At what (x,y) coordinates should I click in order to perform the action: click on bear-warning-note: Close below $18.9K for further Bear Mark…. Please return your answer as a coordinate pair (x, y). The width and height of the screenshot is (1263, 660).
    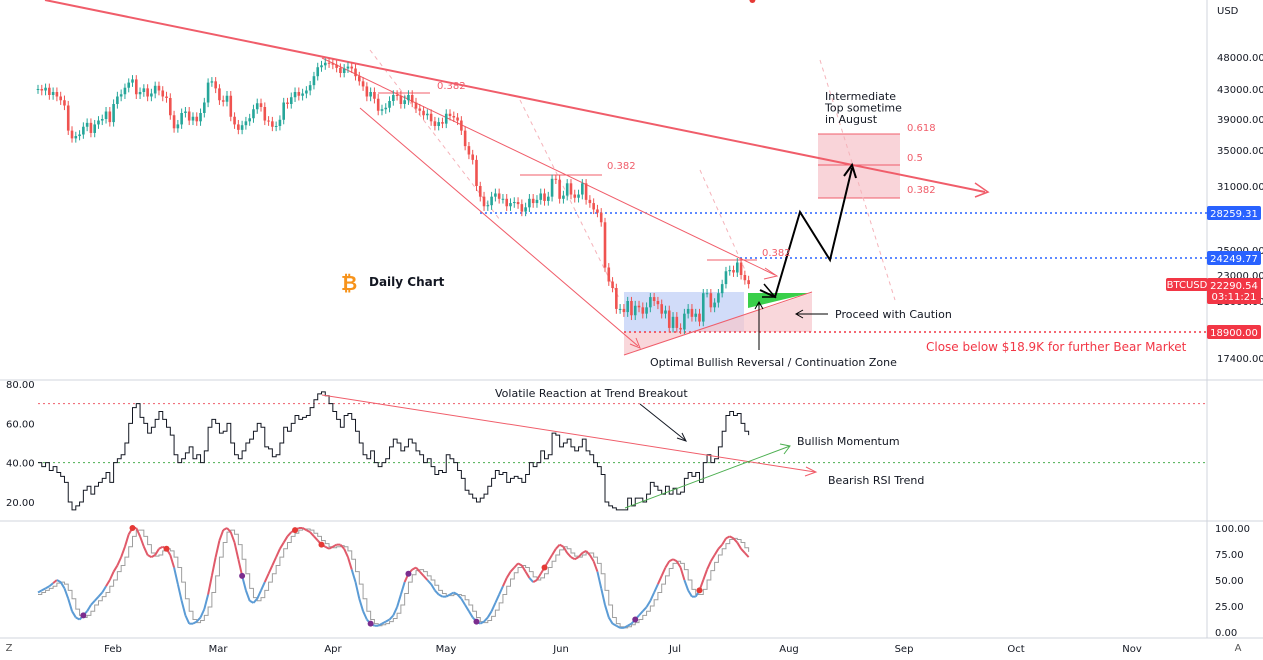
    Looking at the image, I should click on (1056, 347).